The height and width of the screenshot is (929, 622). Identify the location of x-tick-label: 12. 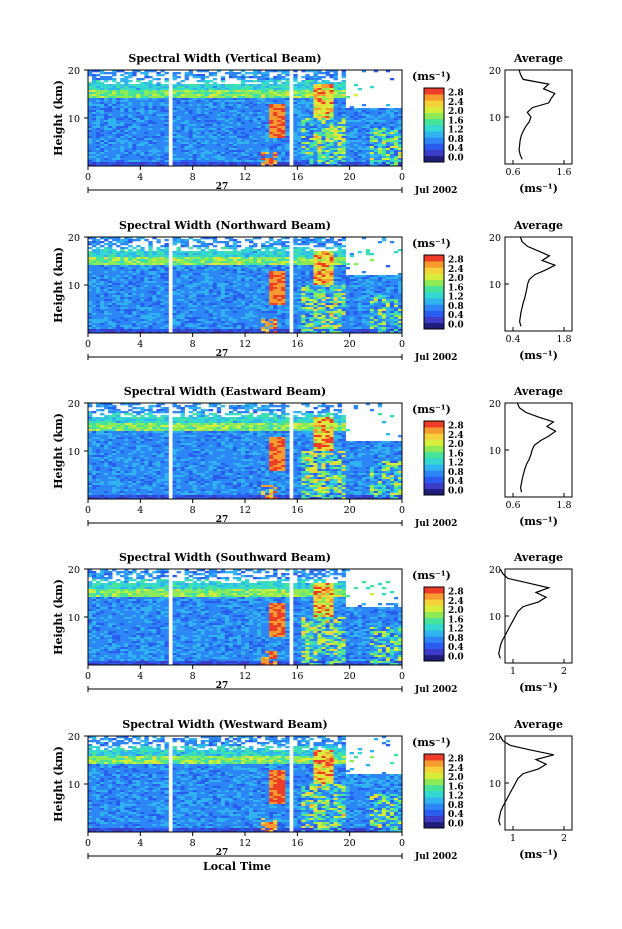
(245, 676).